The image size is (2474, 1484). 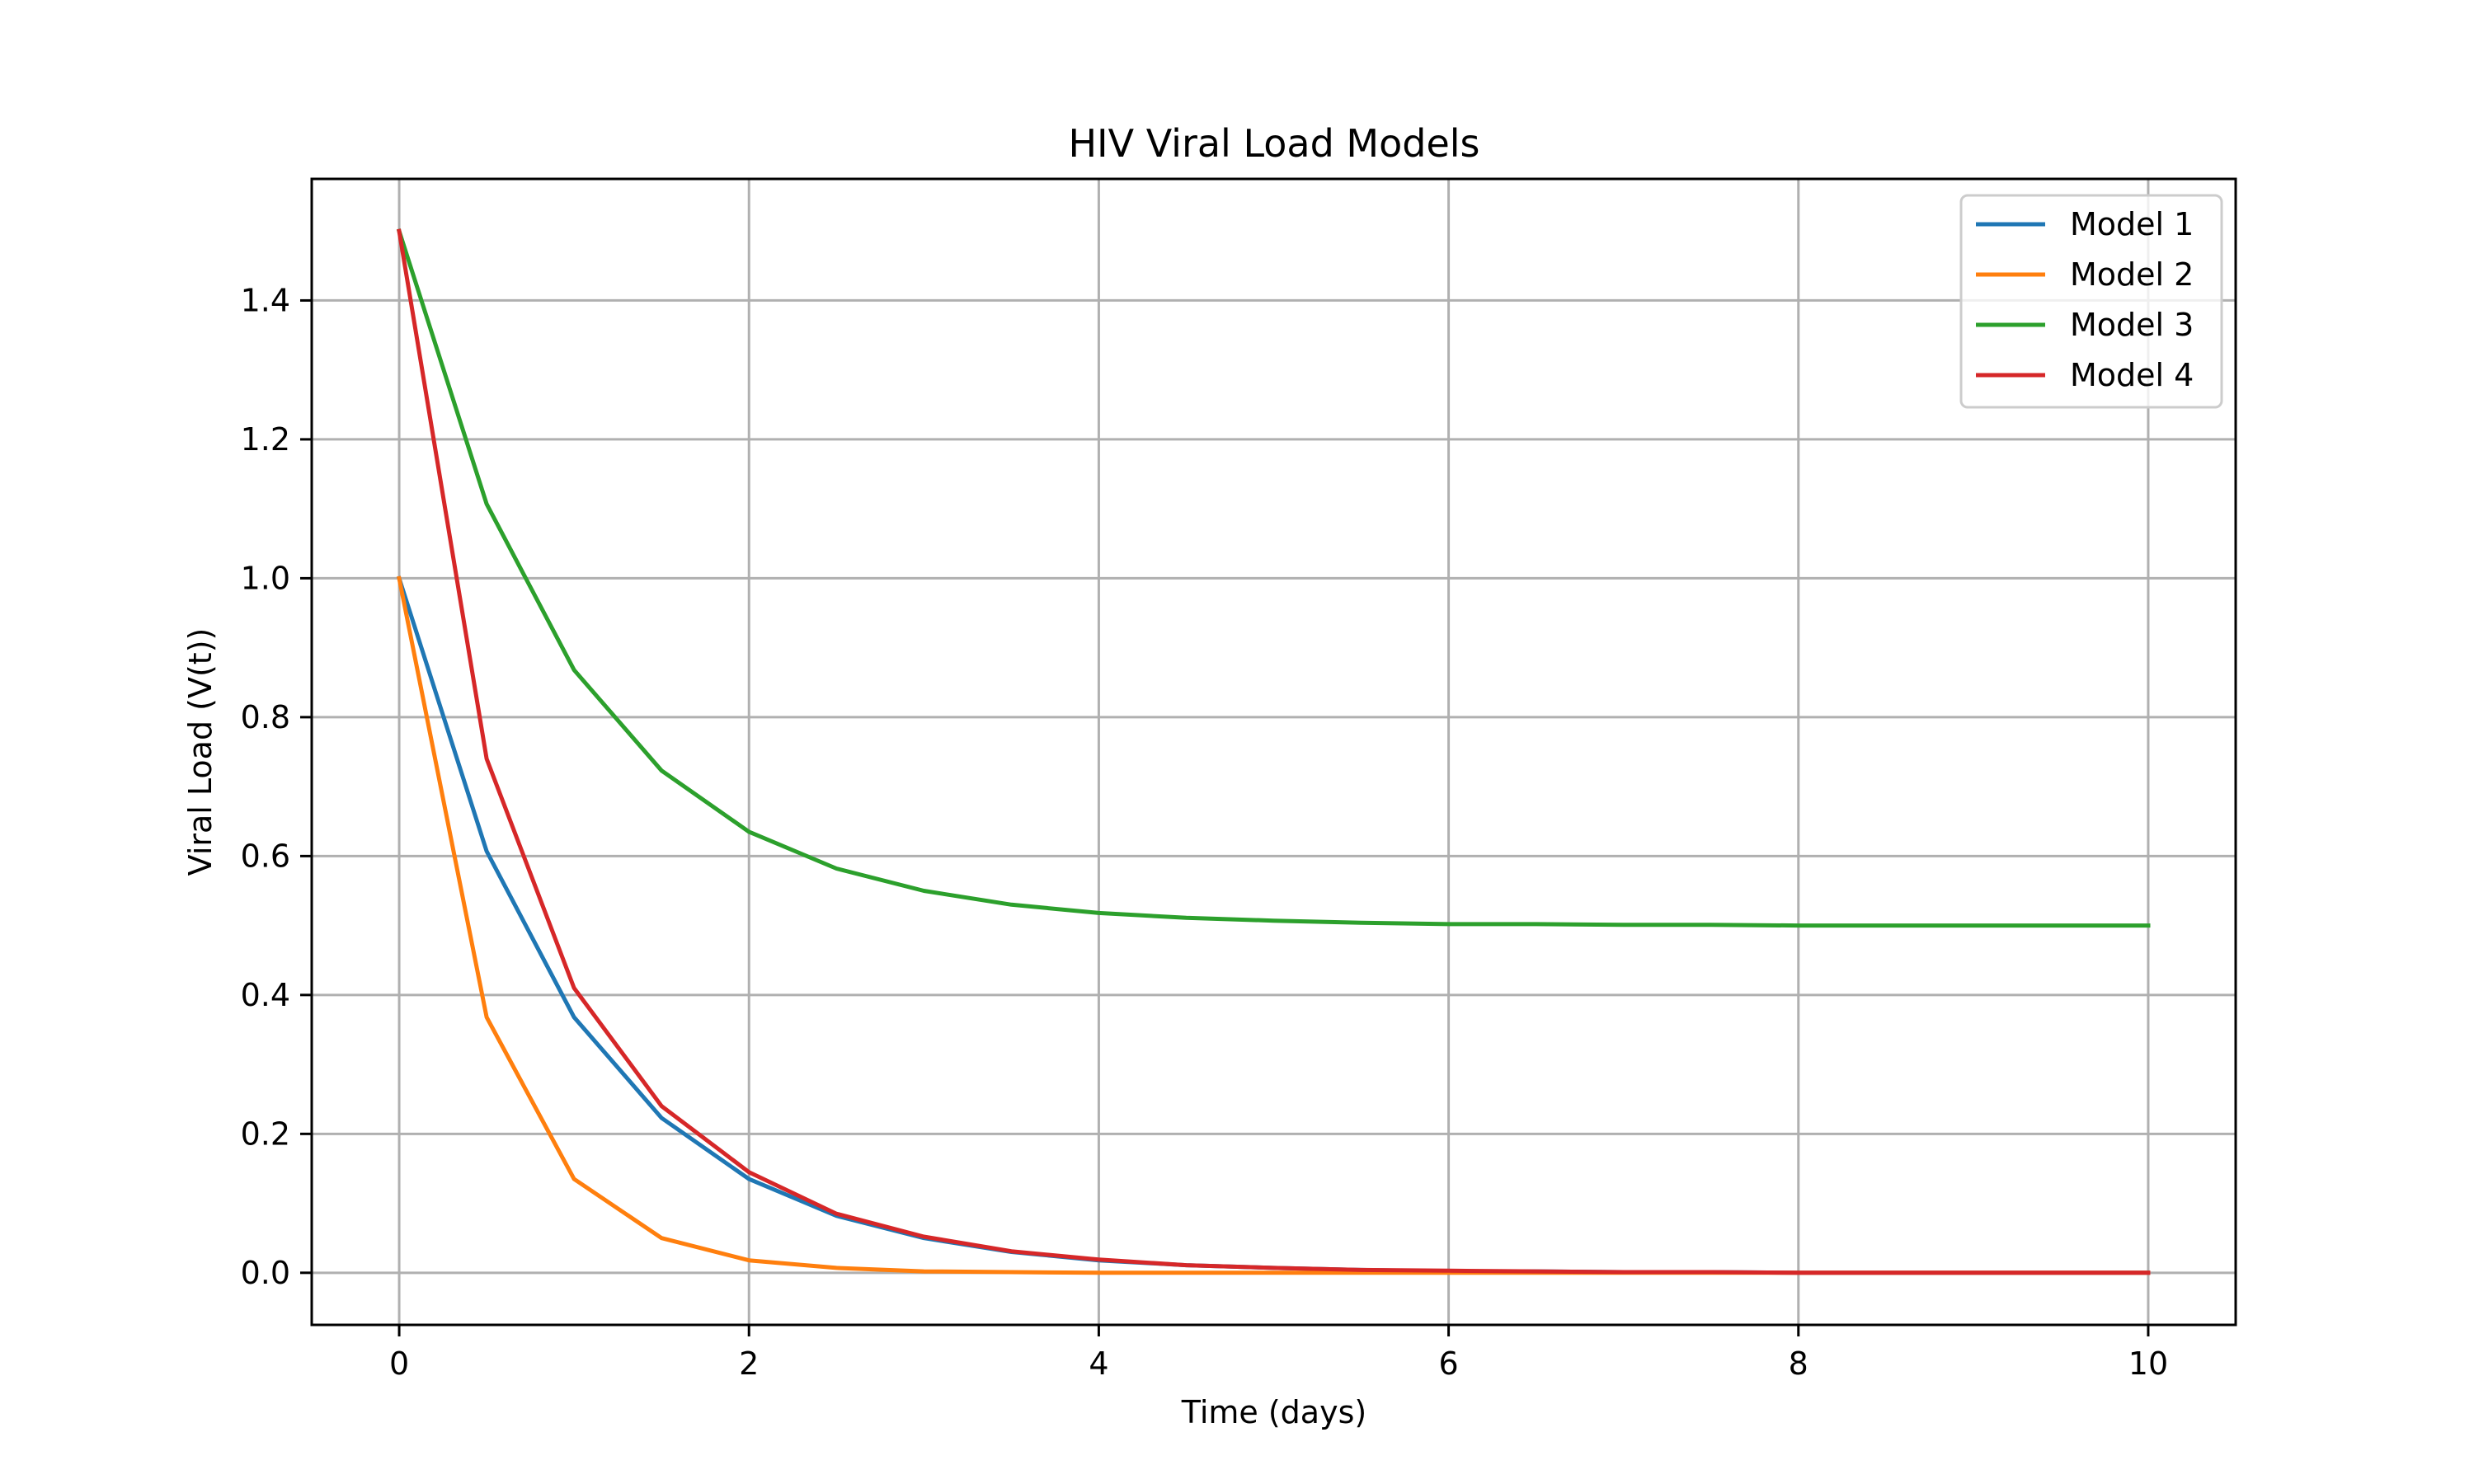 What do you see at coordinates (265, 300) in the screenshot?
I see `y-tick-label: 1.4` at bounding box center [265, 300].